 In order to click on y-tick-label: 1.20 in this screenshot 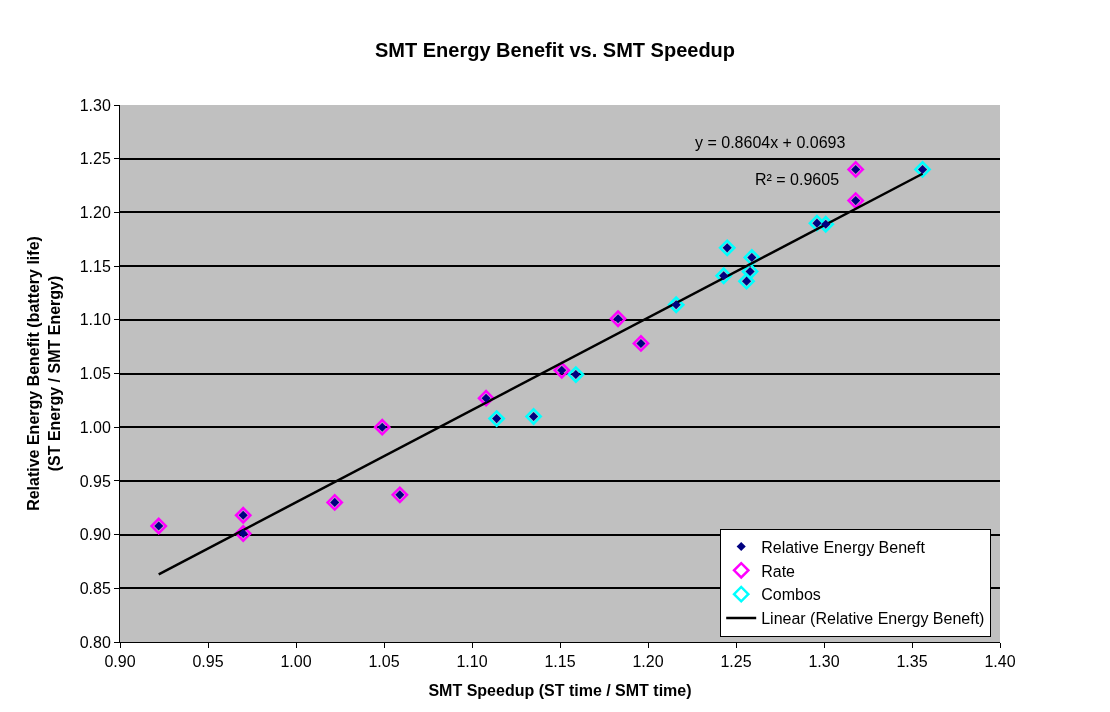, I will do `click(95, 212)`.